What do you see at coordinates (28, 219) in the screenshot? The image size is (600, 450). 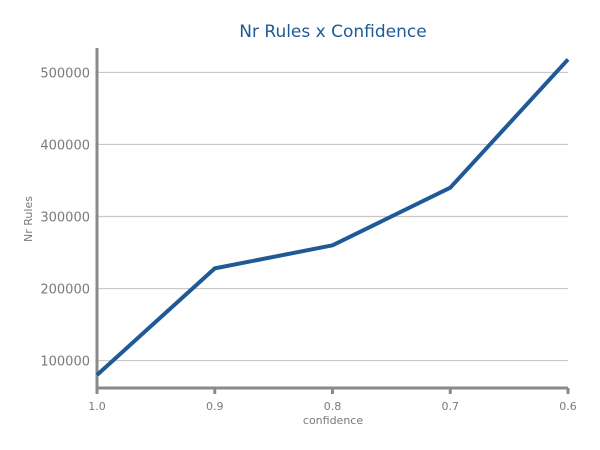 I see `y-axis-label: Nr Rules` at bounding box center [28, 219].